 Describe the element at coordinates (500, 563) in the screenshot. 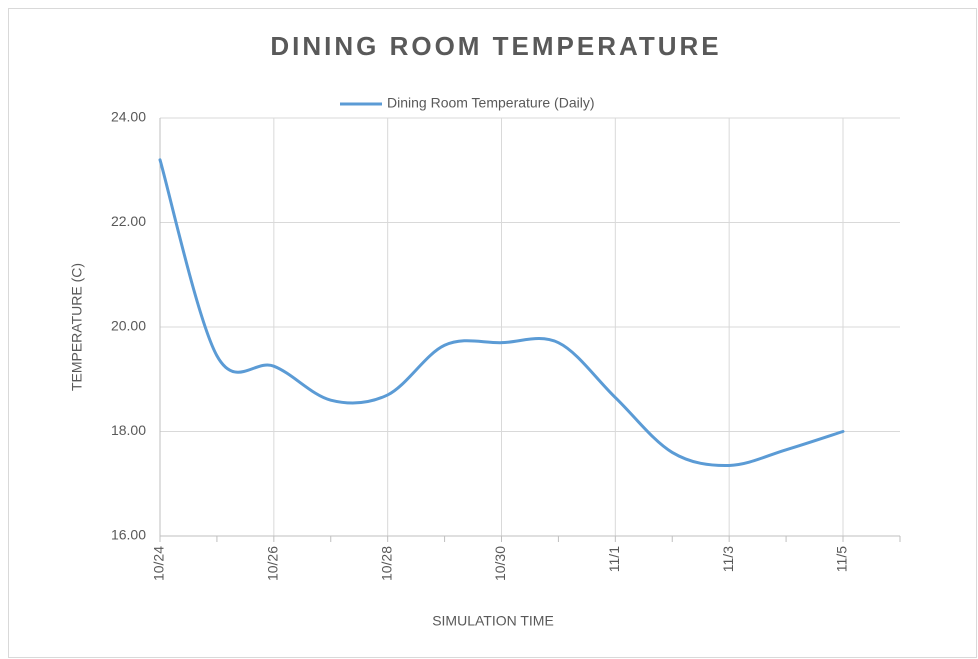

I see `x-tick-label: 10/30` at that location.